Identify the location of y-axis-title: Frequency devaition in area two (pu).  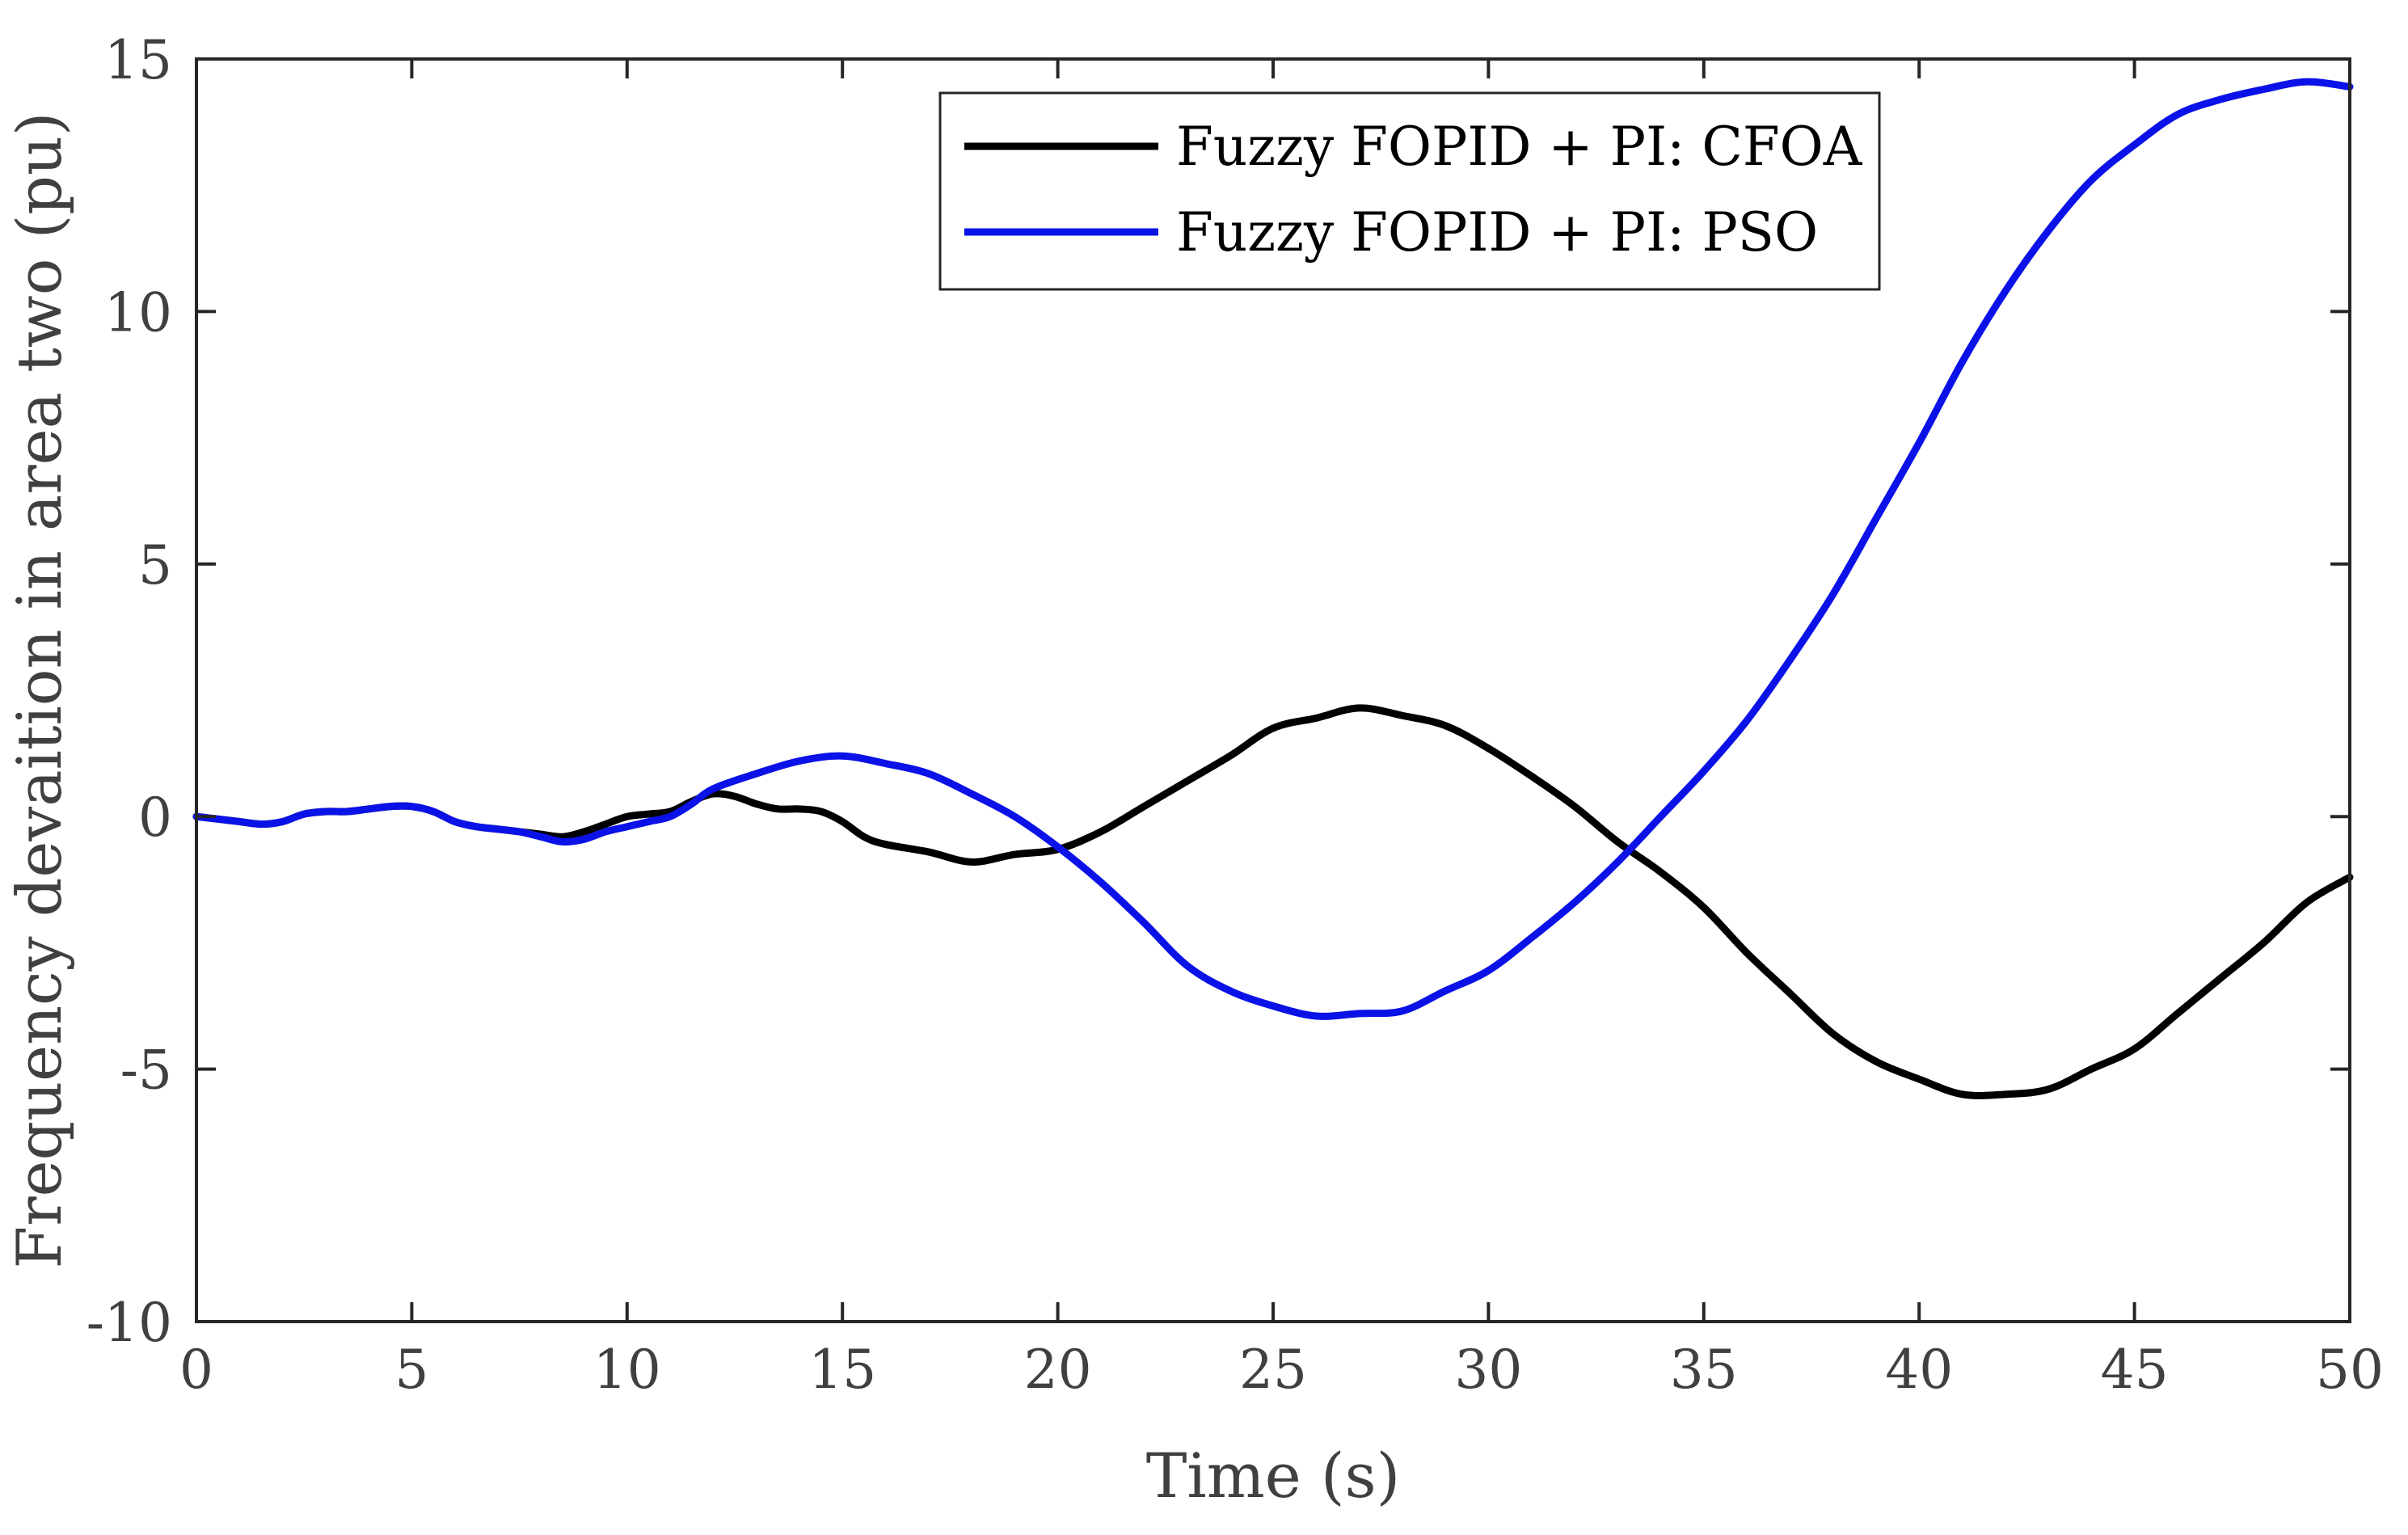
(39, 690).